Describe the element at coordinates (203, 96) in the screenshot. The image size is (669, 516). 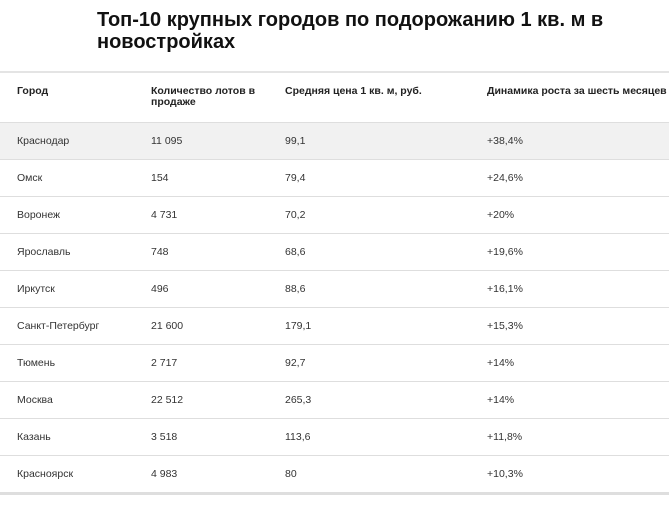
I see `header-lots: Количество лотов в продаже` at that location.